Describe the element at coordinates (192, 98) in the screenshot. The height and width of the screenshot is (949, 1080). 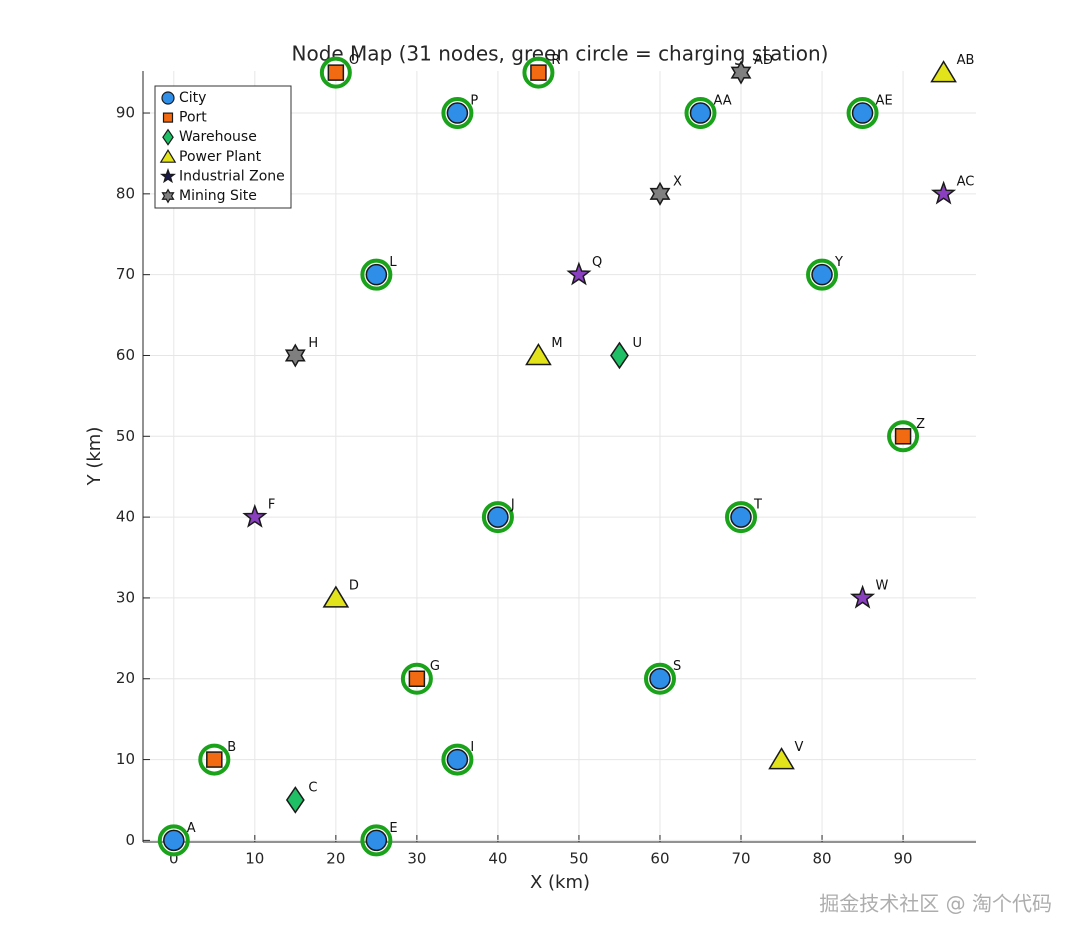
I see `legend-label: City` at that location.